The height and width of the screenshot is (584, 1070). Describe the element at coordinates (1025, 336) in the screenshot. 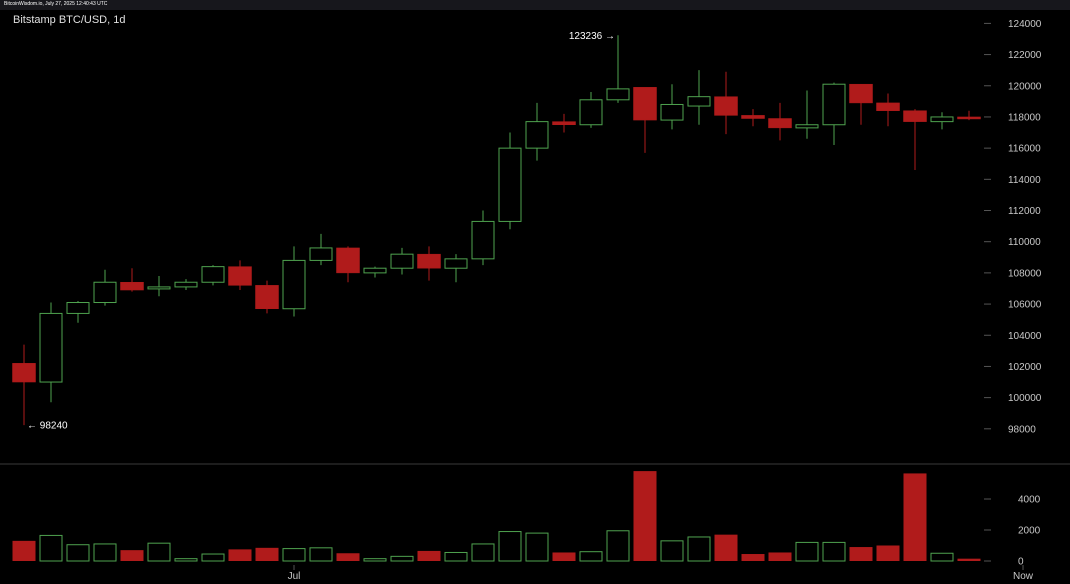

I see `price-tick-label: 104000` at that location.